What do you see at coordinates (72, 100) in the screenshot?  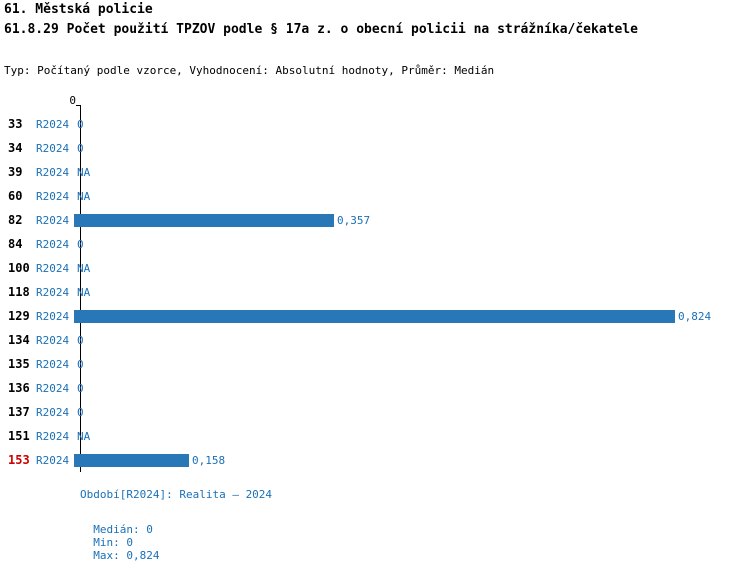 I see `axis-zero-label: 0` at bounding box center [72, 100].